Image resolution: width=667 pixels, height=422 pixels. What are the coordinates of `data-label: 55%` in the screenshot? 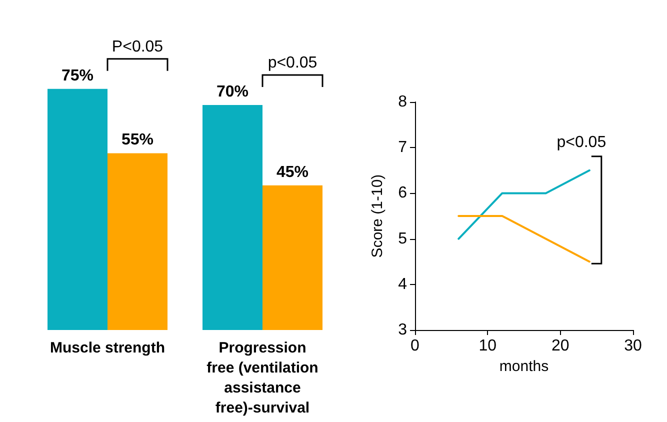 It's located at (137, 140).